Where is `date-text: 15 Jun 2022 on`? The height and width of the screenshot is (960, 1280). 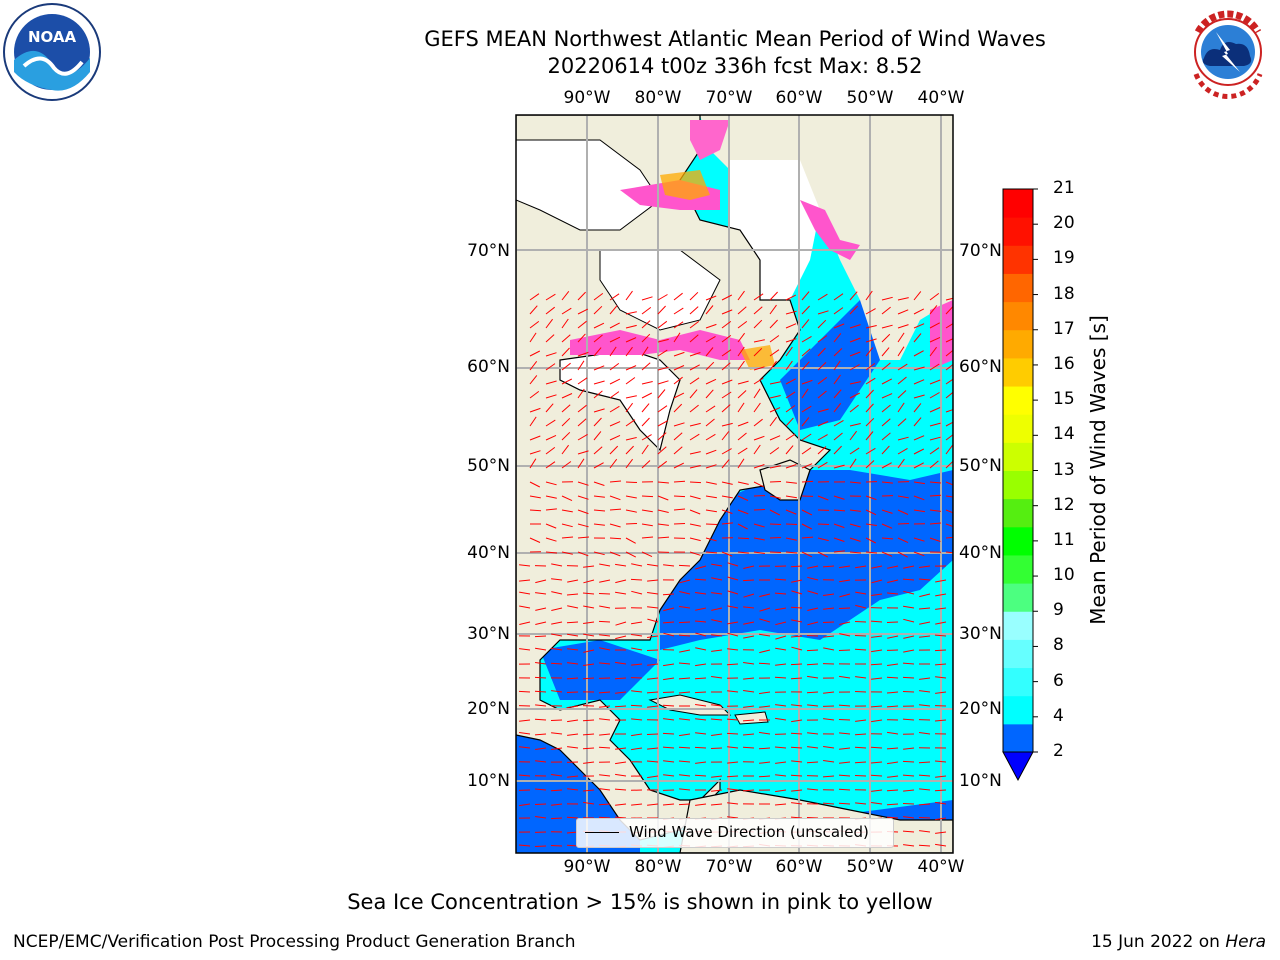 date-text: 15 Jun 2022 on is located at coordinates (1158, 942).